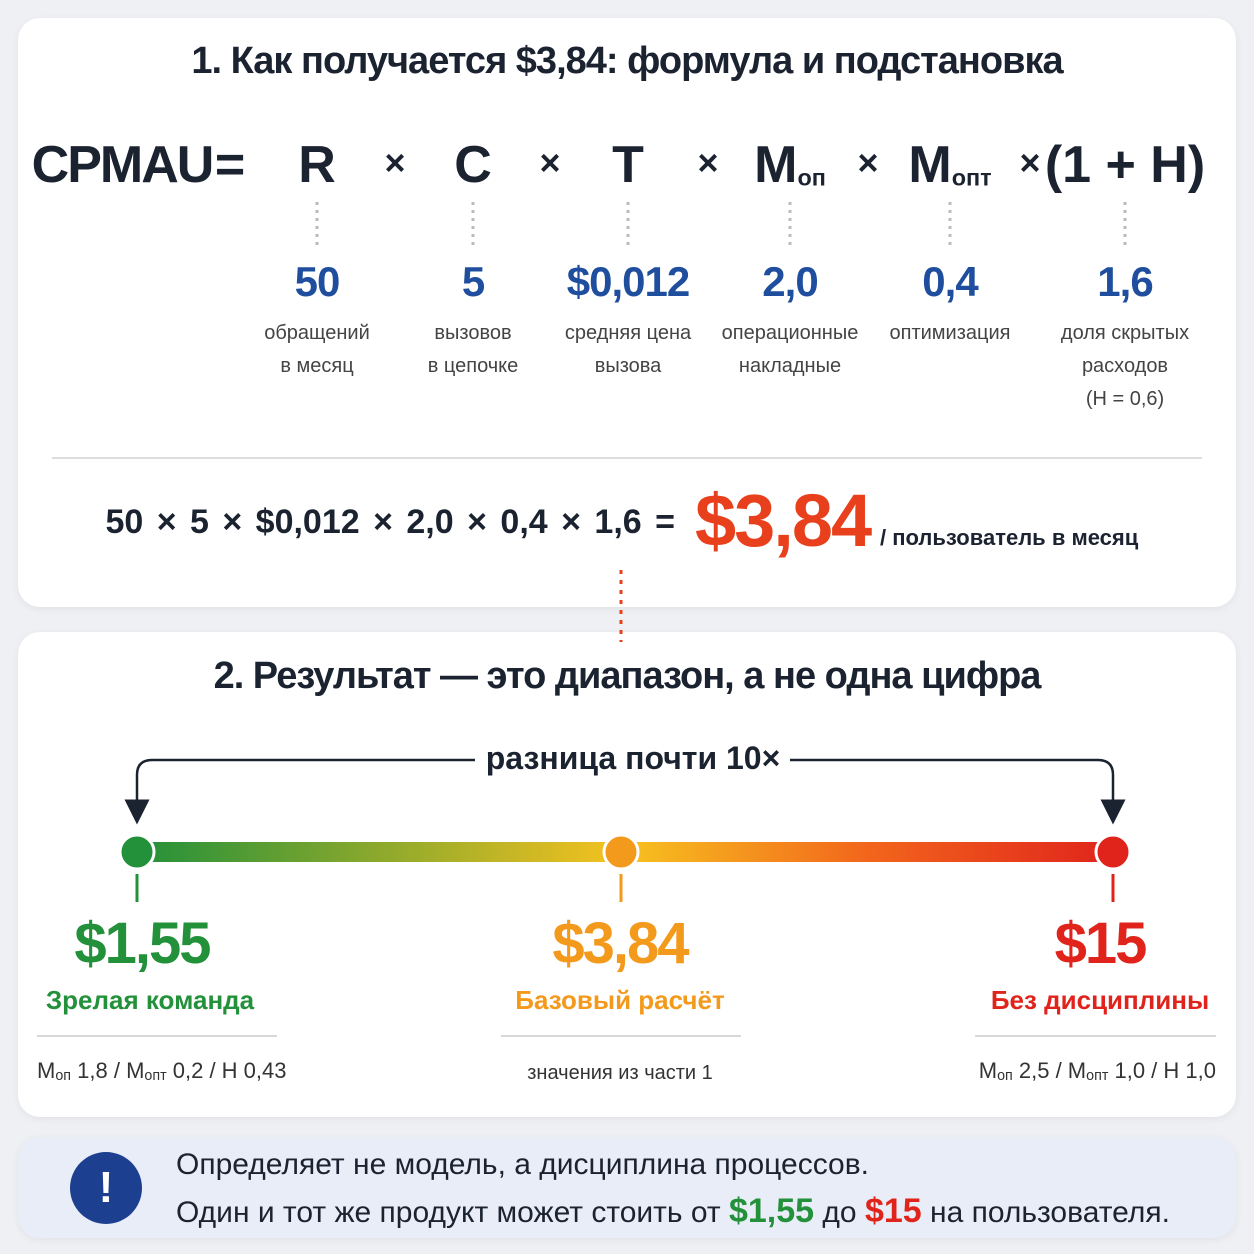  What do you see at coordinates (790, 366) in the screenshot?
I see `term-description: накладные` at bounding box center [790, 366].